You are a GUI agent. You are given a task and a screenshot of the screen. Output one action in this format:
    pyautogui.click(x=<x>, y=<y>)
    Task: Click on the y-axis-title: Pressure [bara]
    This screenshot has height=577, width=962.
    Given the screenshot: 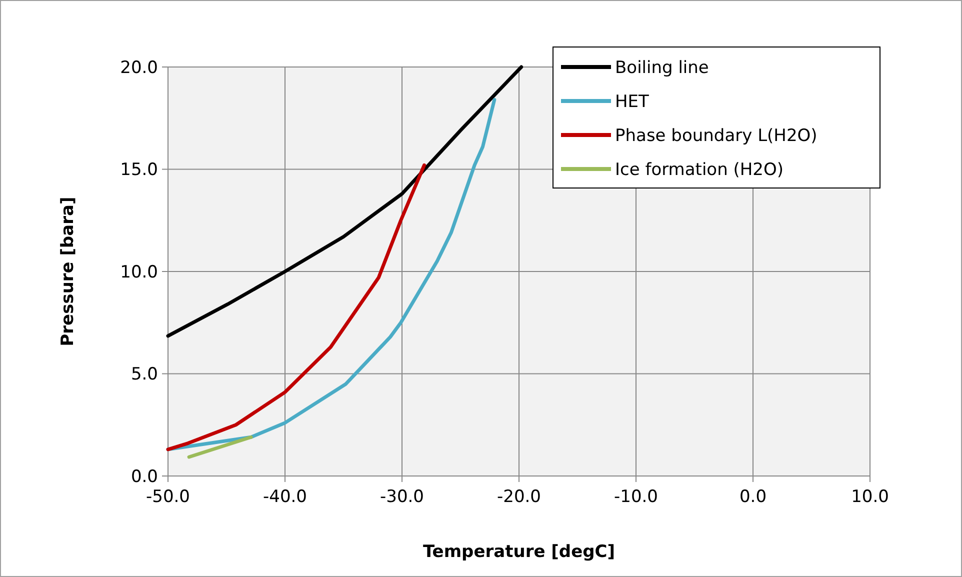 What is the action you would take?
    pyautogui.click(x=68, y=271)
    